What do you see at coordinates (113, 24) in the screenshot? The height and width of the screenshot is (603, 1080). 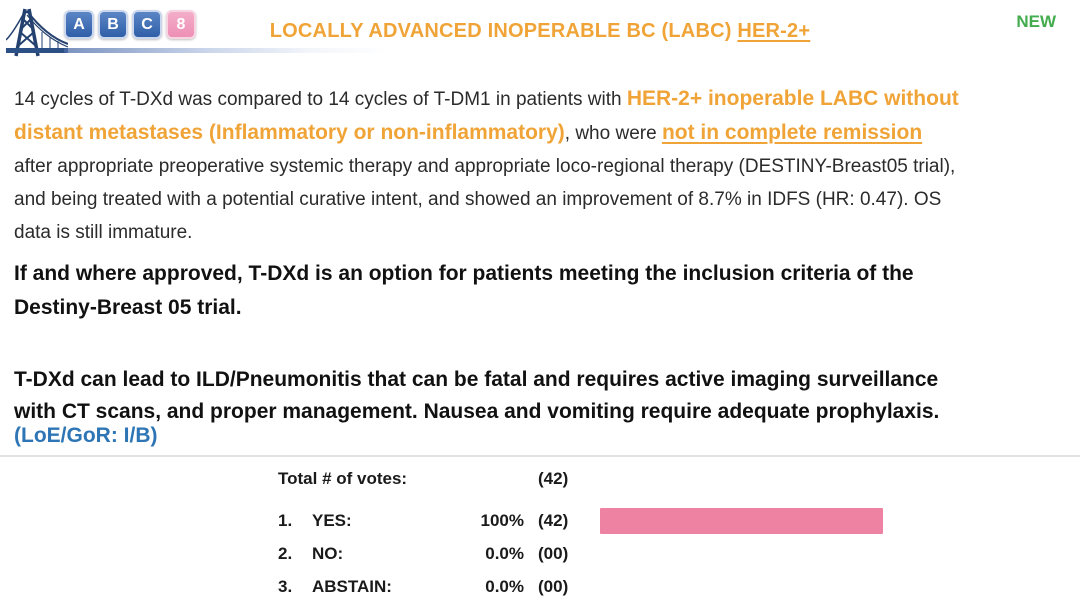 I see `logo-letter-b: B` at bounding box center [113, 24].